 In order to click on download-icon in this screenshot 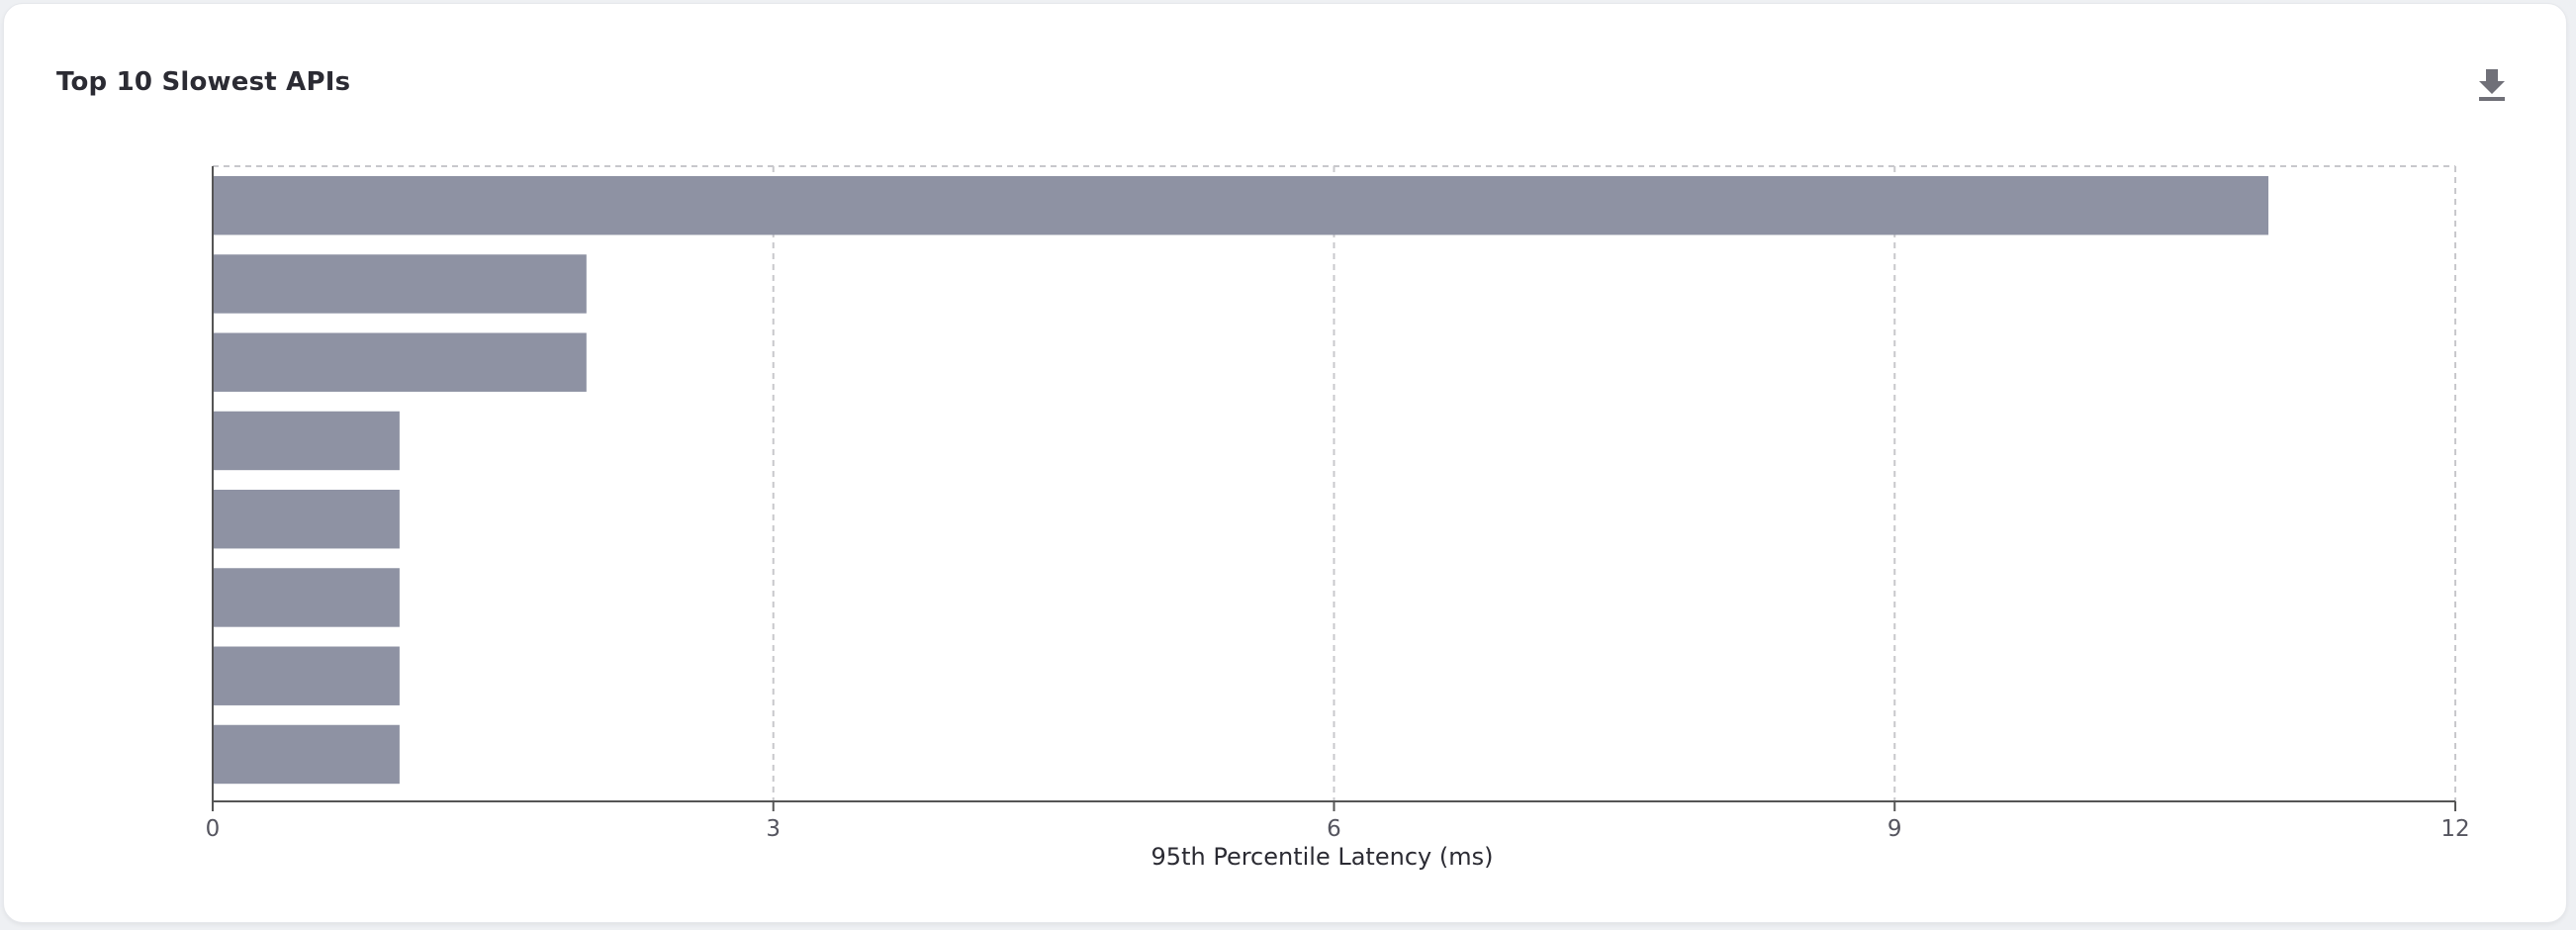, I will do `click(2492, 85)`.